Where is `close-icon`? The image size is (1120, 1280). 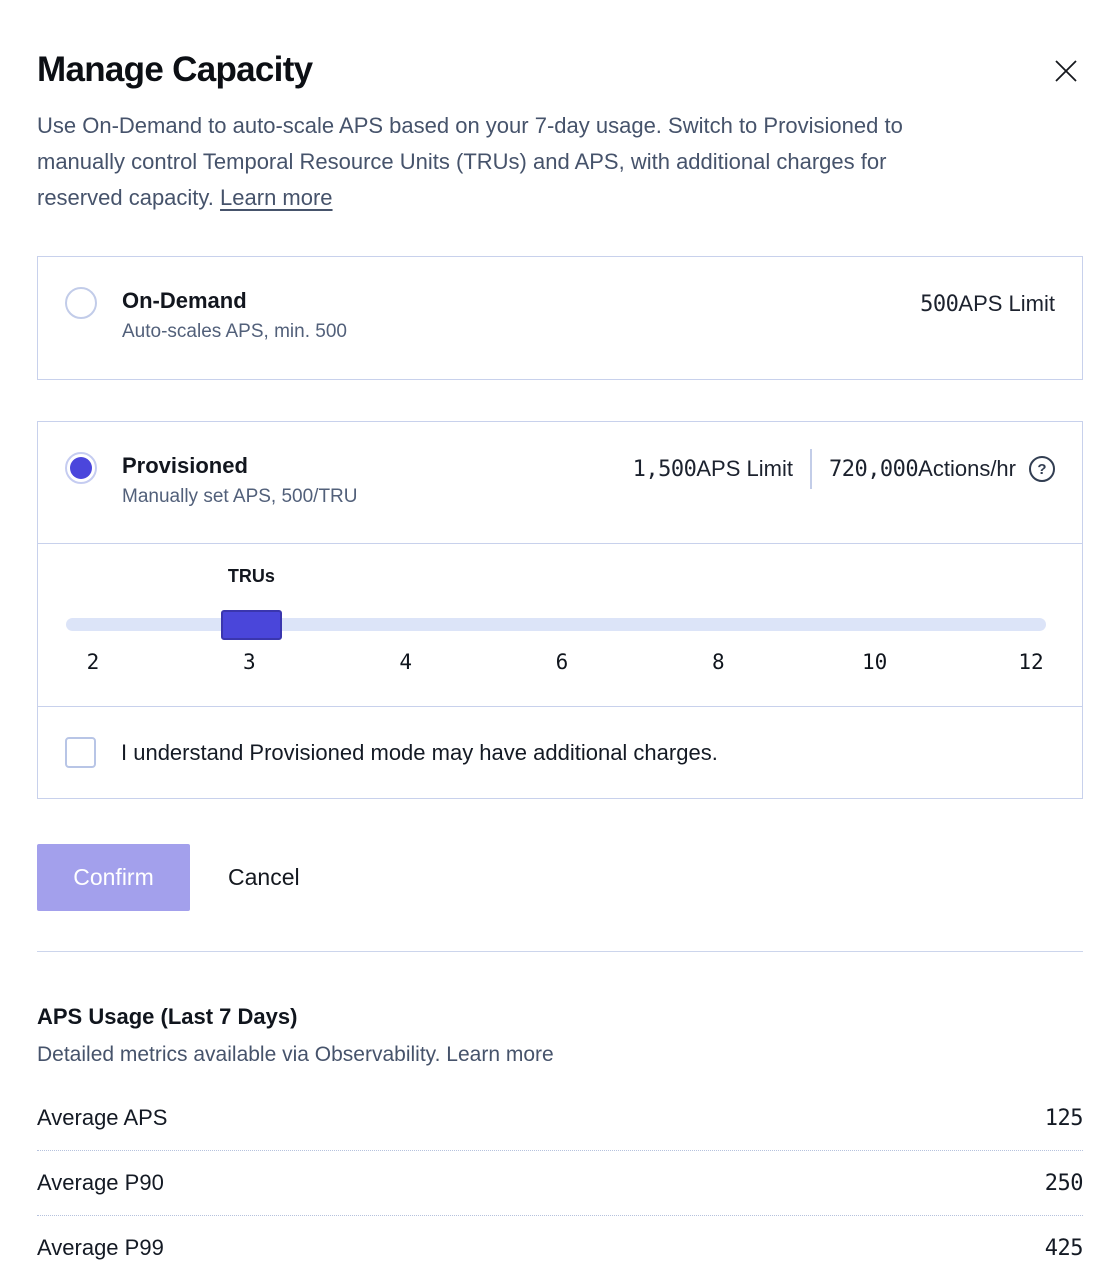 close-icon is located at coordinates (1066, 71).